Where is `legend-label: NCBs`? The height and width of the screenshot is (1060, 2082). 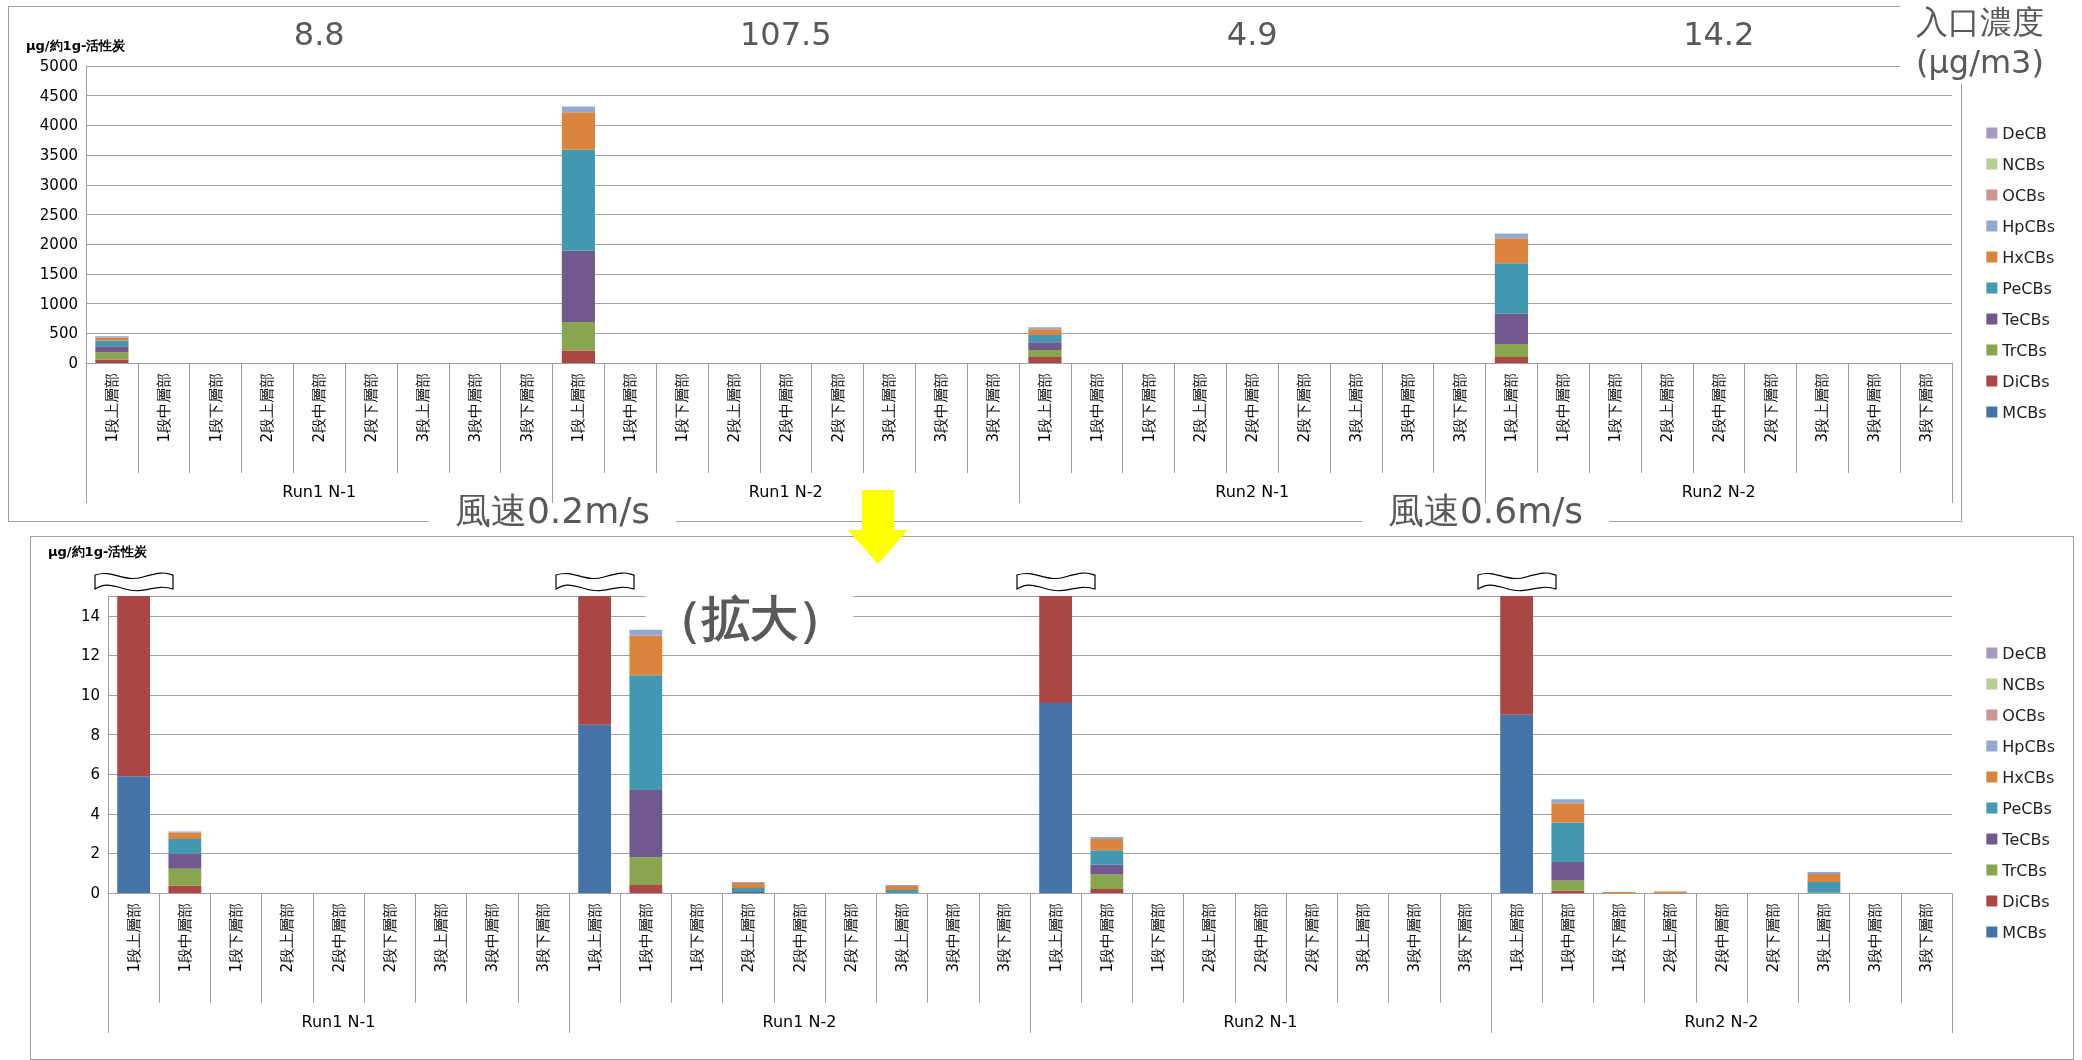 legend-label: NCBs is located at coordinates (2023, 164).